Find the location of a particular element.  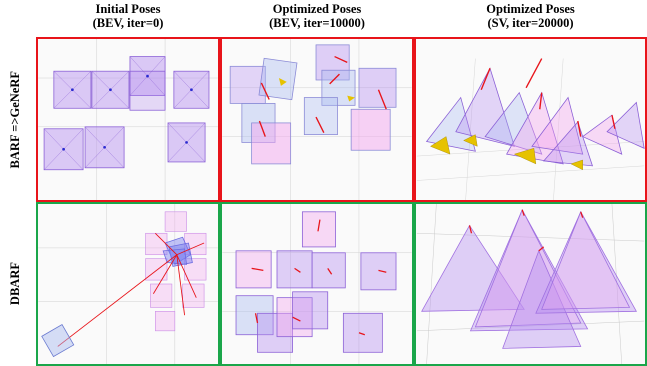

panel-barf-initial is located at coordinates (128, 119).